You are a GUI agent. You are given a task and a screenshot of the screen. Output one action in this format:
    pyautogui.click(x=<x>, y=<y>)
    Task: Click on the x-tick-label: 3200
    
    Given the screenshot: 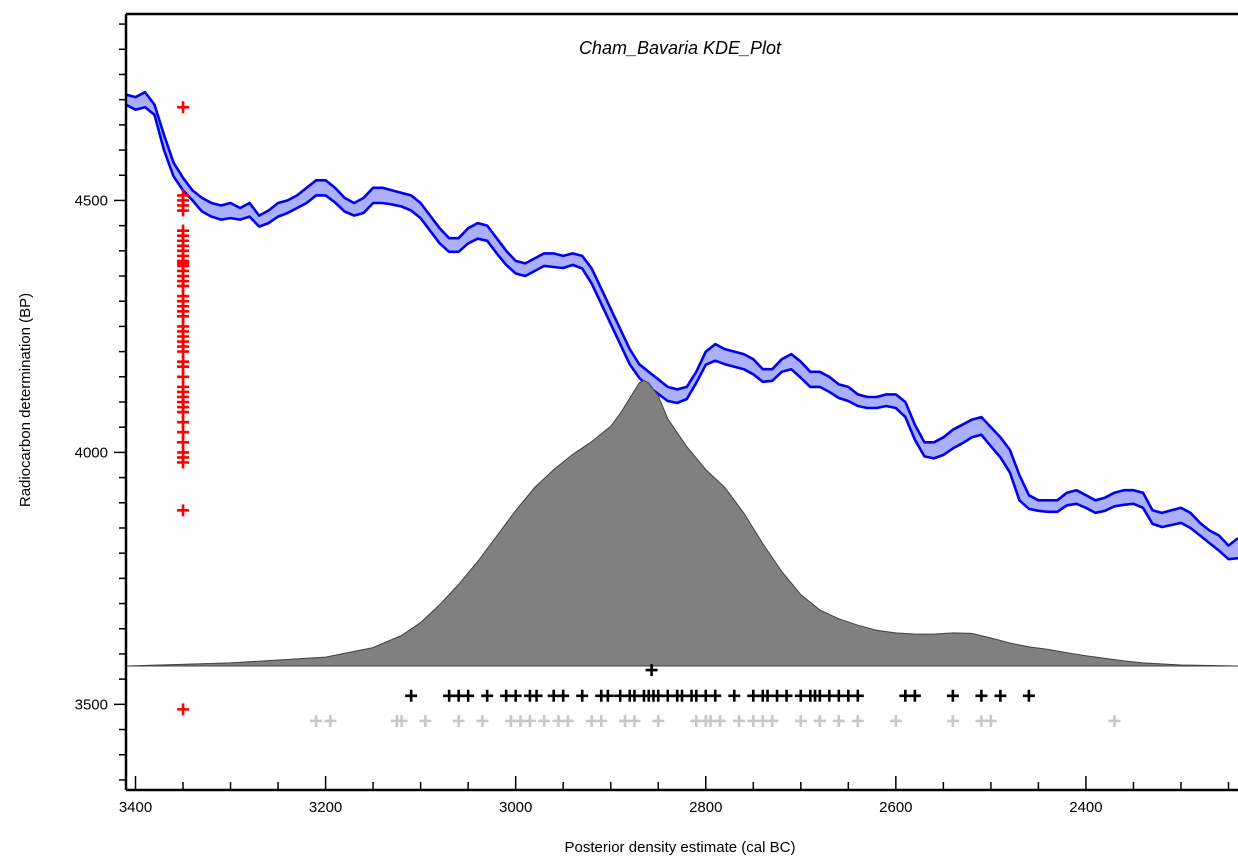 What is the action you would take?
    pyautogui.click(x=325, y=807)
    